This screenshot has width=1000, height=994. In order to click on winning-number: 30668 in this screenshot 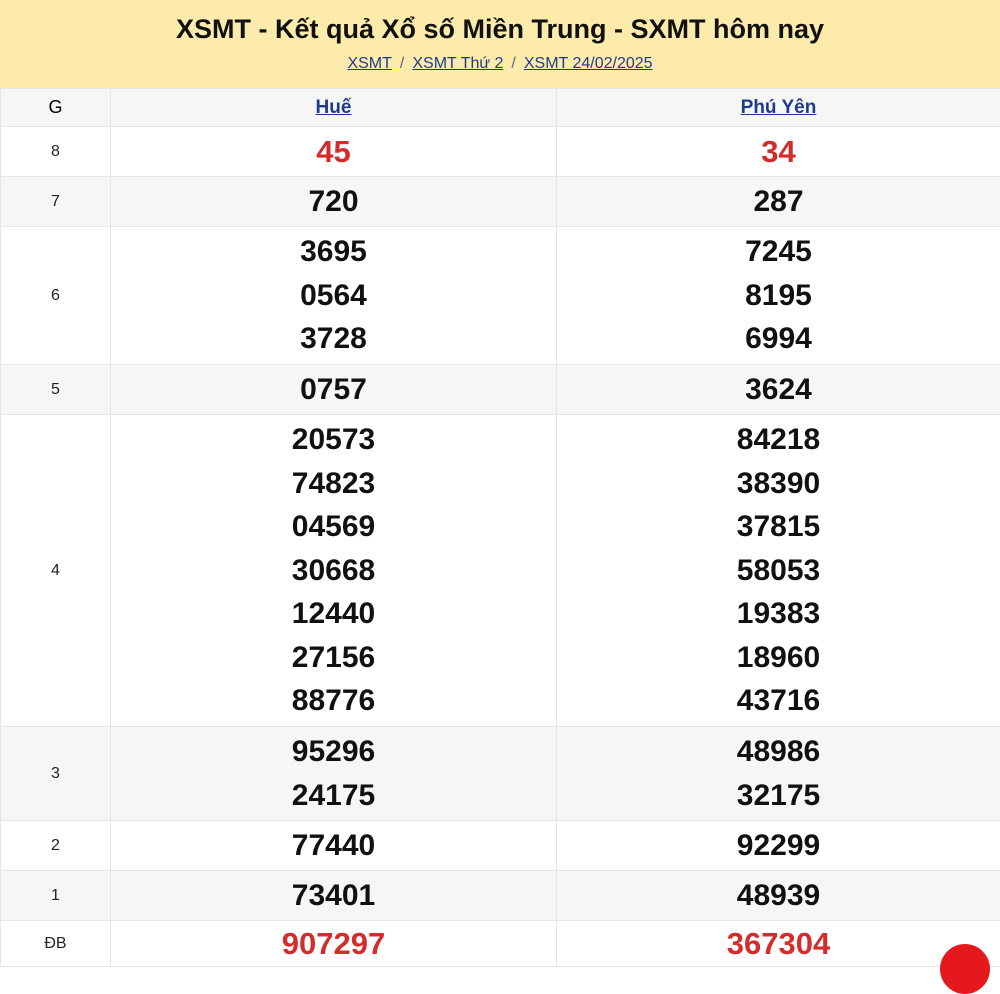, I will do `click(333, 571)`.